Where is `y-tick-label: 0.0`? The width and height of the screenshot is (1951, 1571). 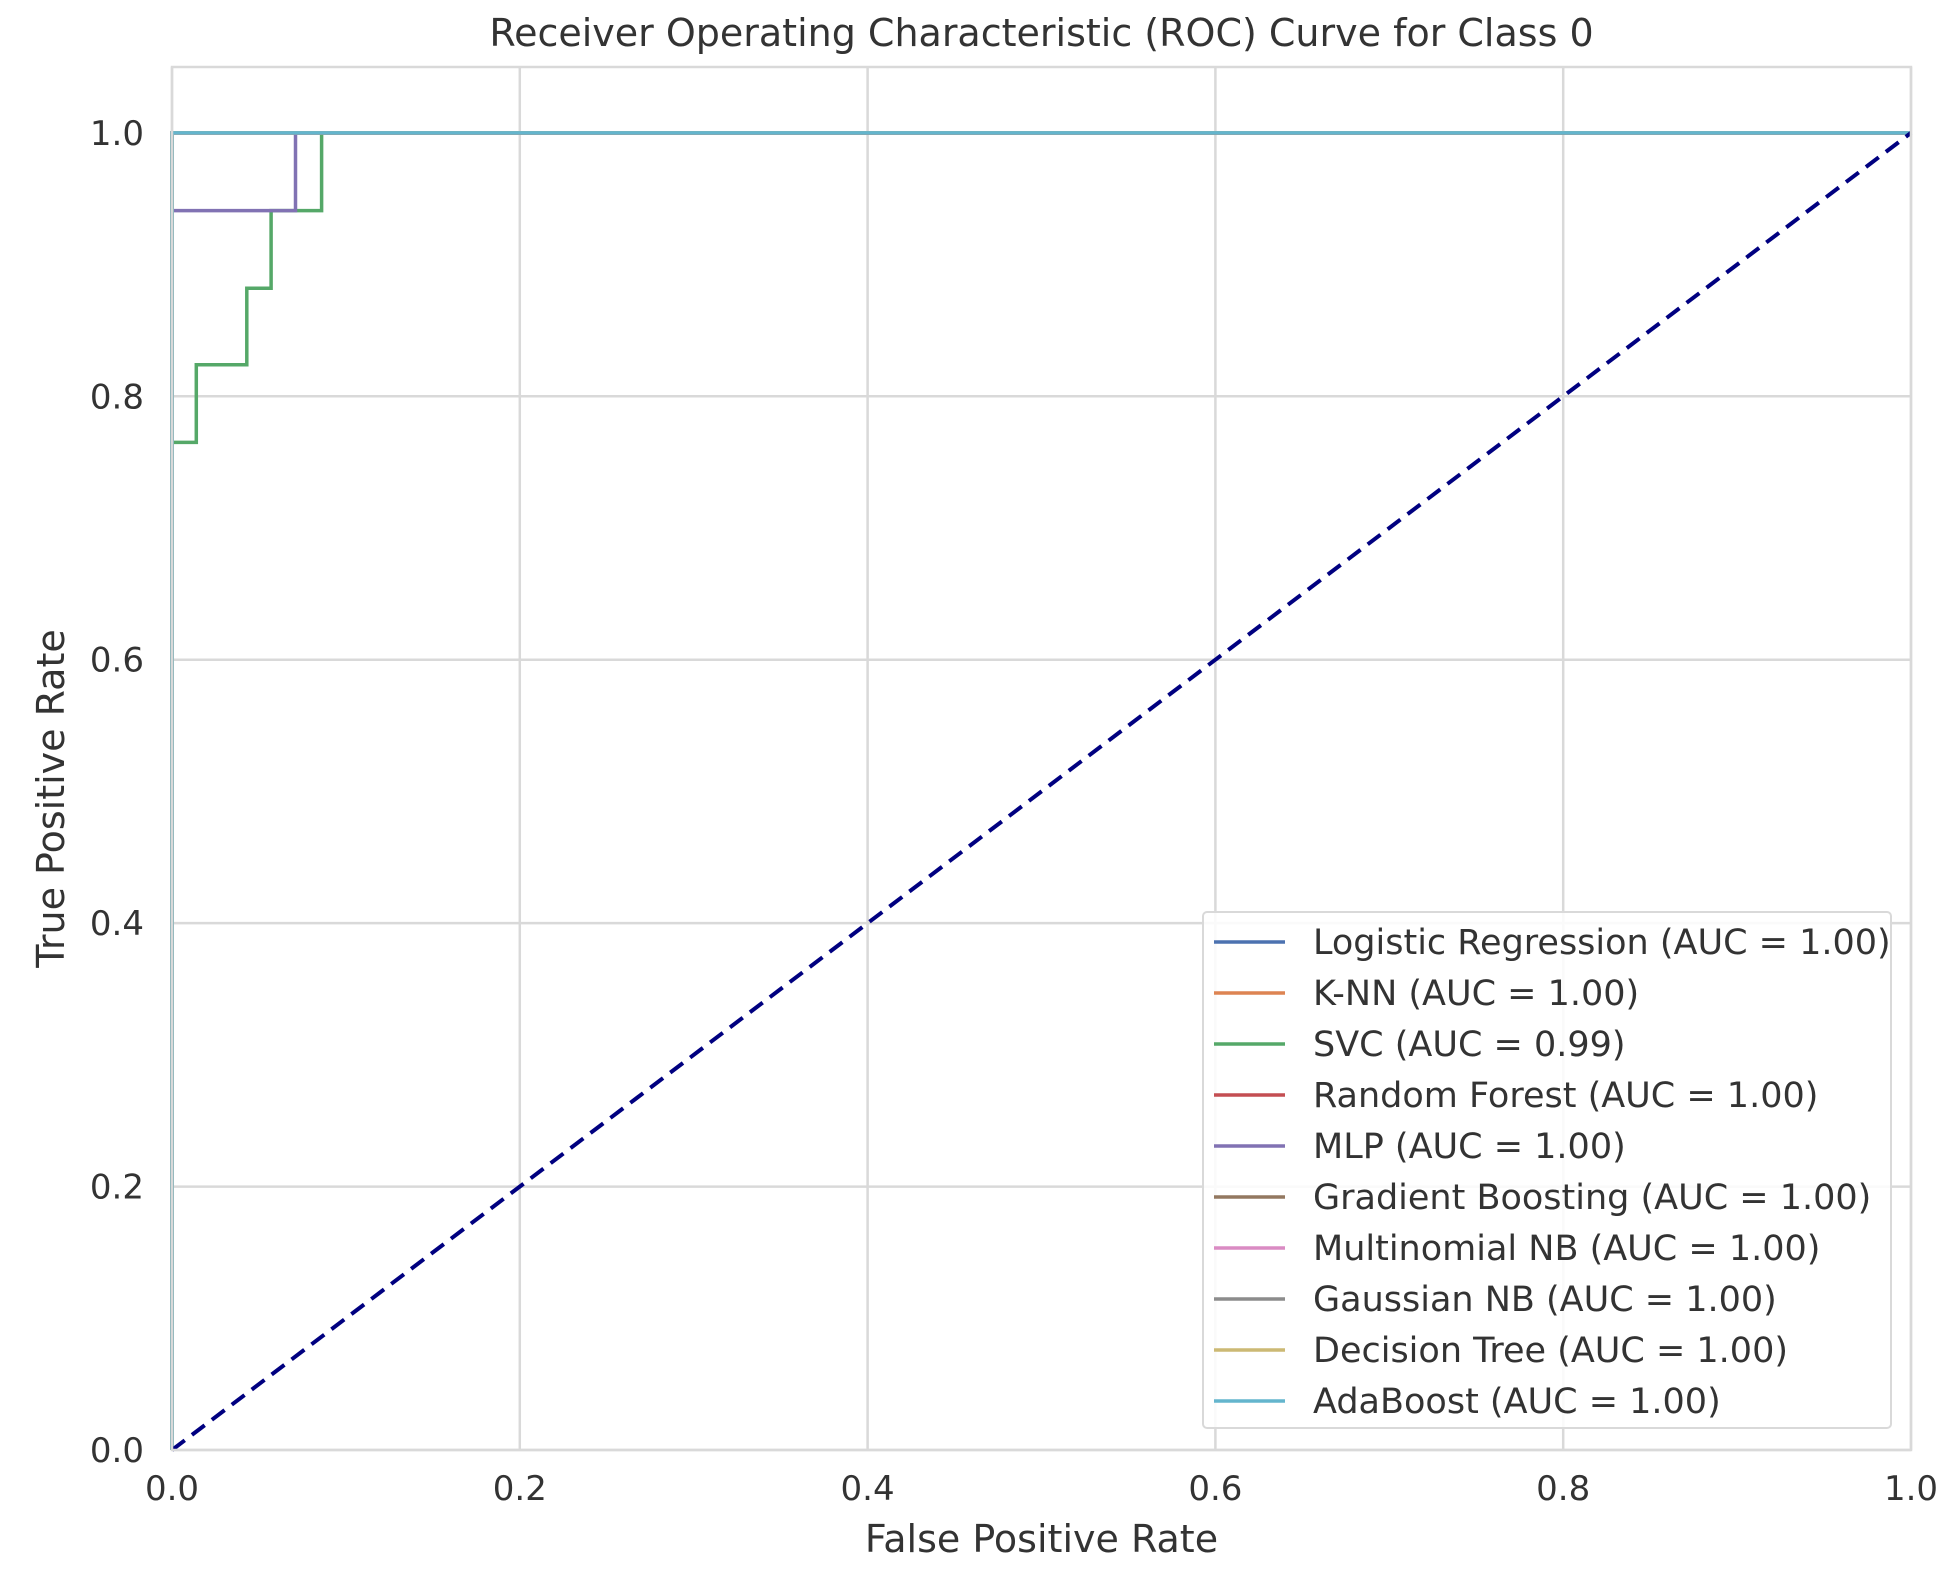 y-tick-label: 0.0 is located at coordinates (117, 1451).